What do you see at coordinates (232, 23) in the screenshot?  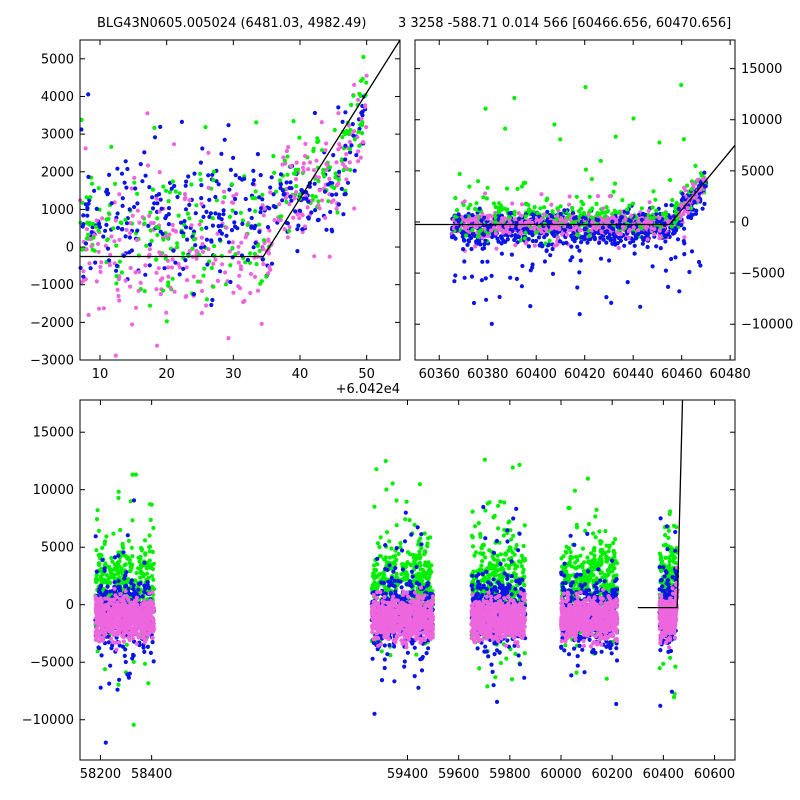 I see `left-panel-title: BLG43N0605.005024 (6481.03, 4982.49)` at bounding box center [232, 23].